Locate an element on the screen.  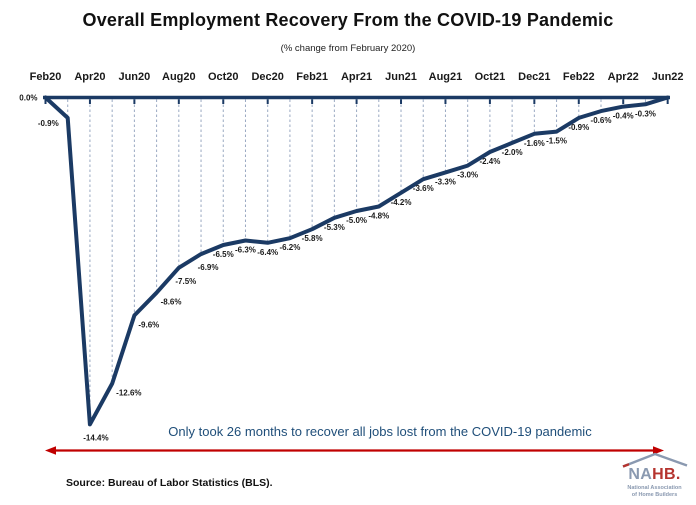
x-axis-label: Oct21 is located at coordinates (490, 77).